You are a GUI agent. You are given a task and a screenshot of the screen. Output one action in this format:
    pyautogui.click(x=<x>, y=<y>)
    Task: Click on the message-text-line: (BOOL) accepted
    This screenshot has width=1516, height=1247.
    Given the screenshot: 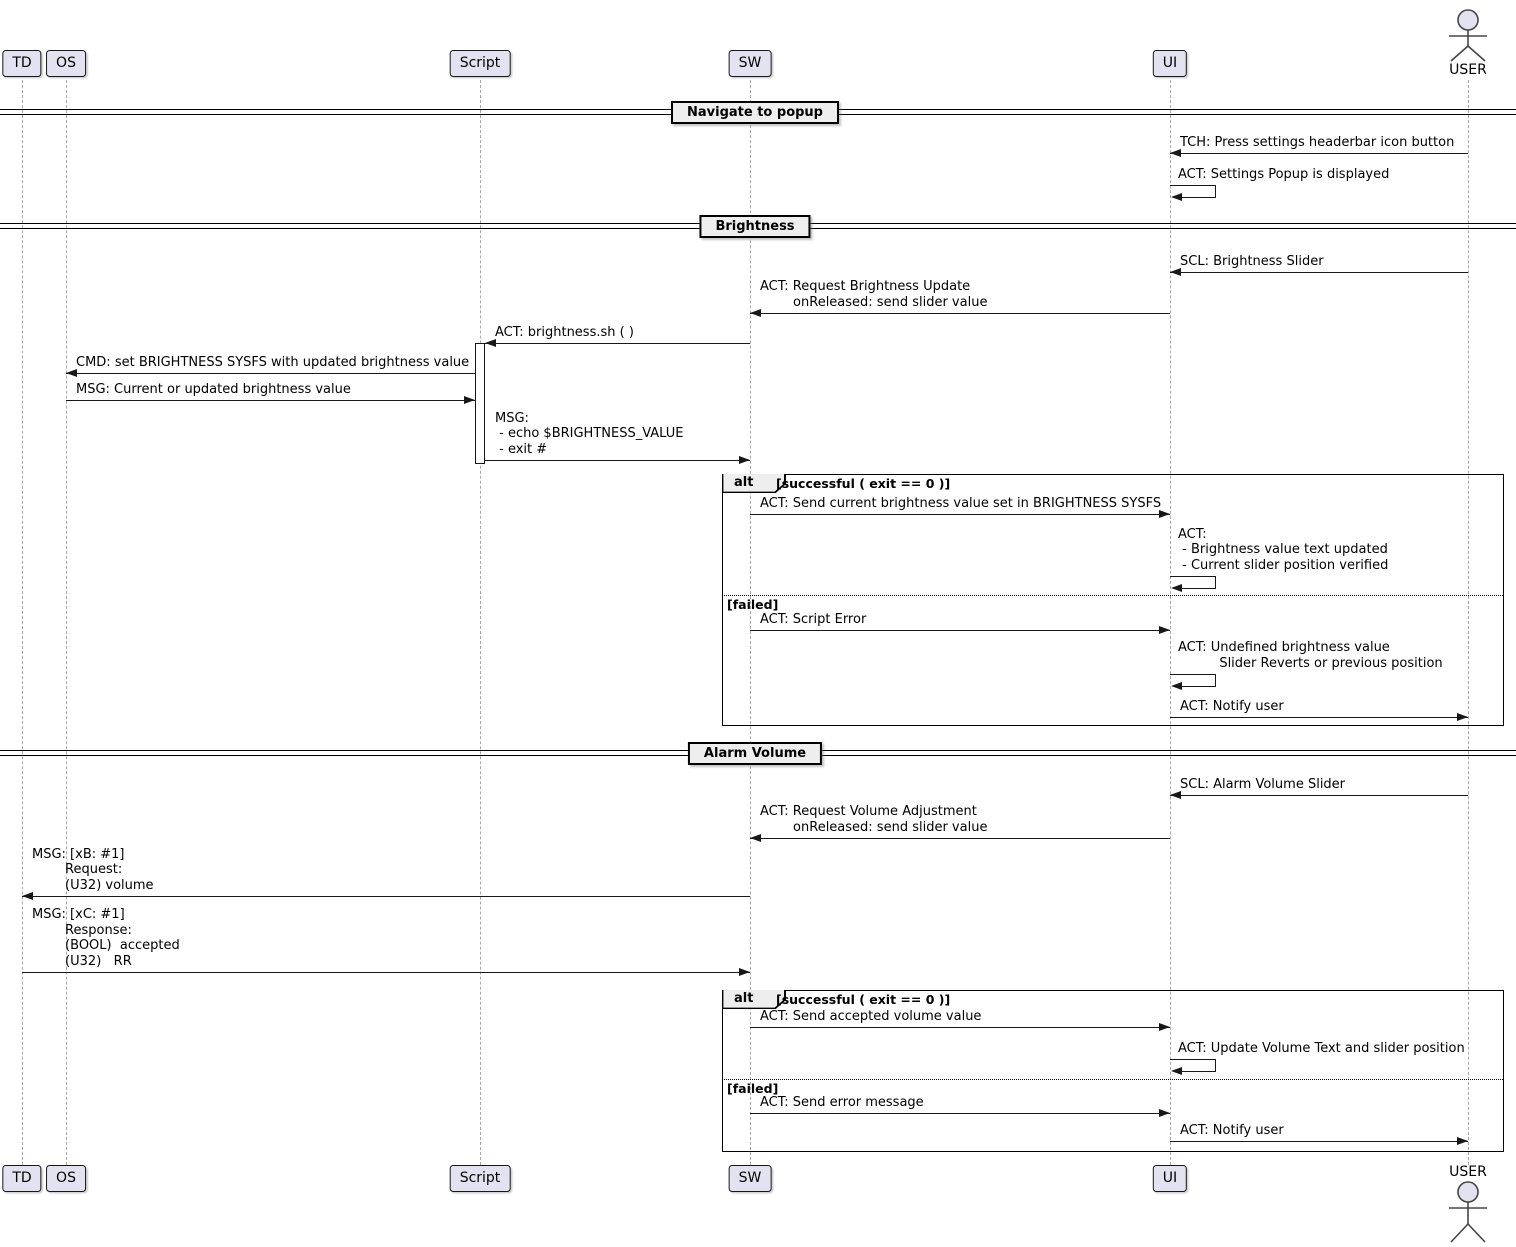 What is the action you would take?
    pyautogui.click(x=106, y=945)
    